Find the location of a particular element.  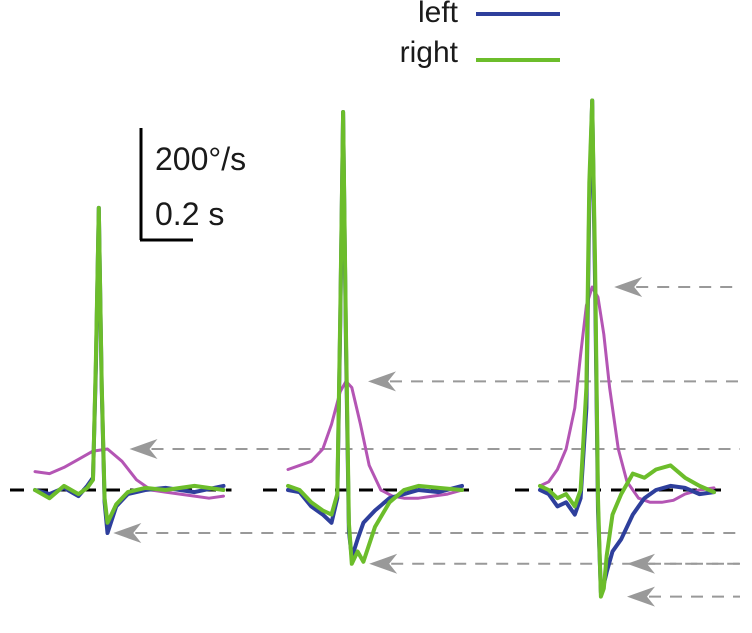

scale-bar: 200°/s 0.2 s is located at coordinates (192, 185).